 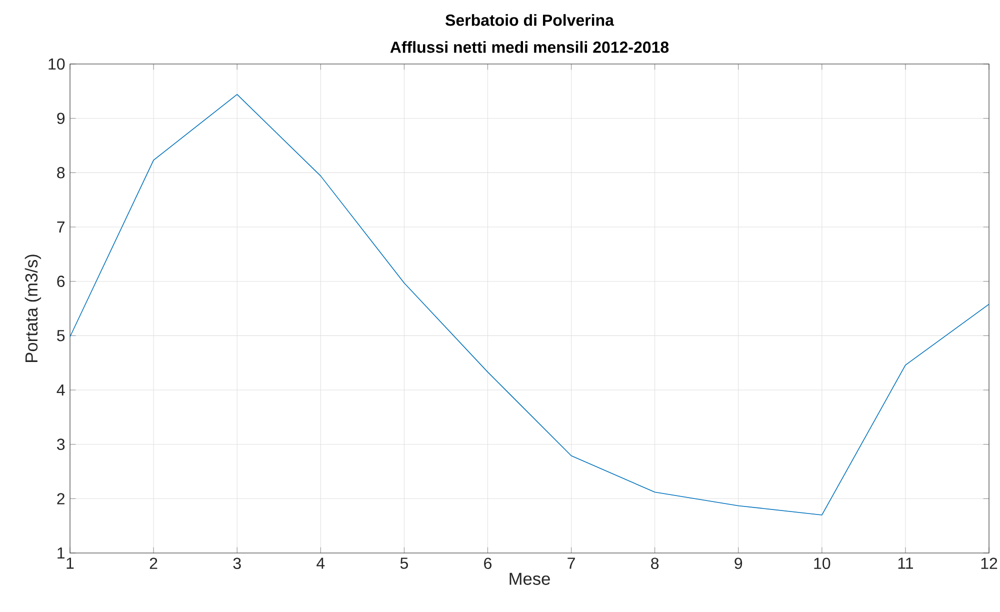 I want to click on x-tick-label: 3, so click(x=237, y=564).